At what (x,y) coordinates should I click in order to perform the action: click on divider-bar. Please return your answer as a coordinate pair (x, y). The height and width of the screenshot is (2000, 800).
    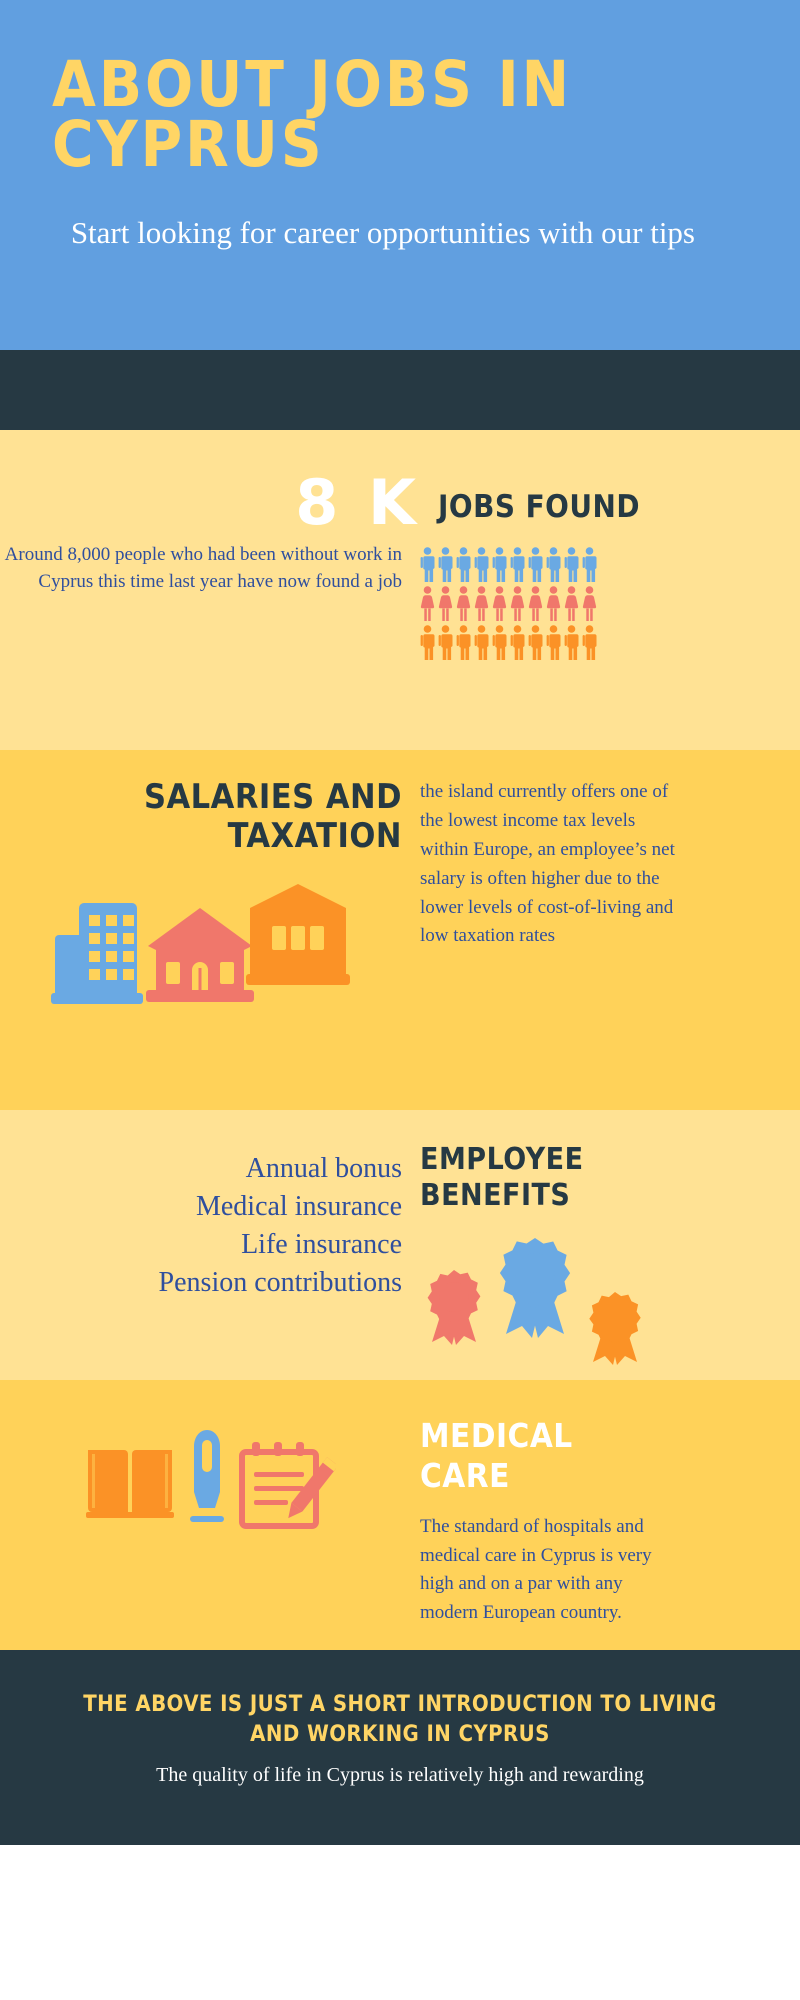
    Looking at the image, I should click on (400, 390).